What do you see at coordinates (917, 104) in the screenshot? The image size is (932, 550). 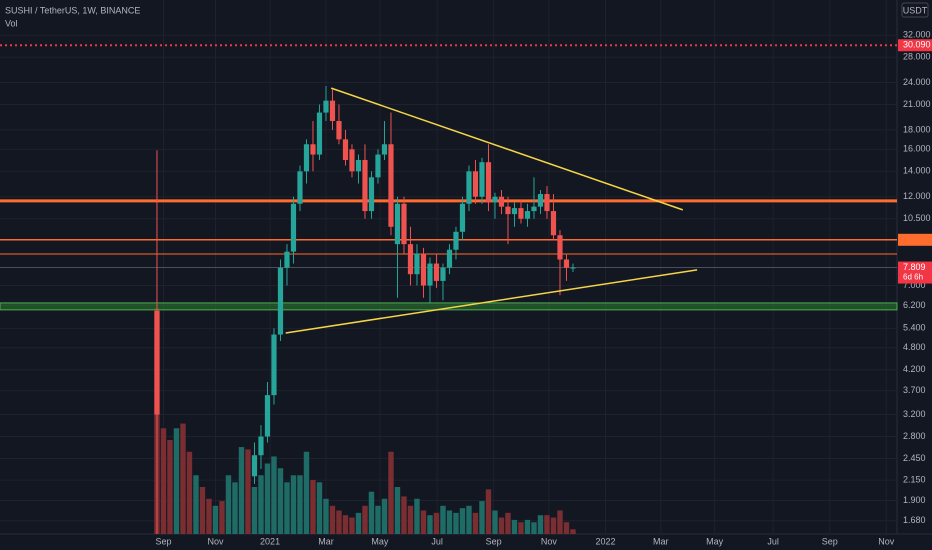 I see `y-tick-label: 21.000` at bounding box center [917, 104].